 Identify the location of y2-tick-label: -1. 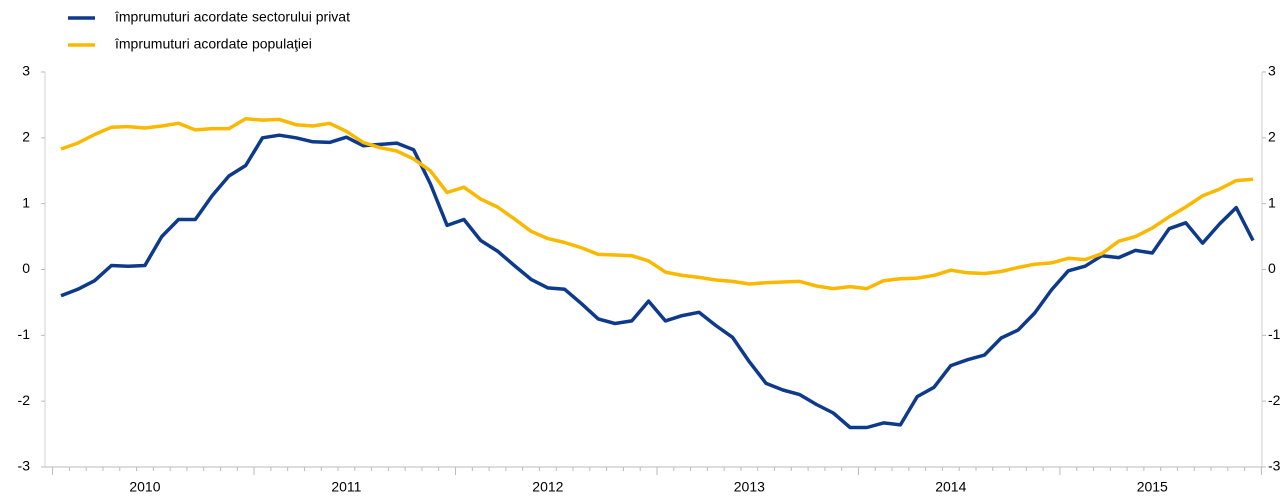
(1274, 334).